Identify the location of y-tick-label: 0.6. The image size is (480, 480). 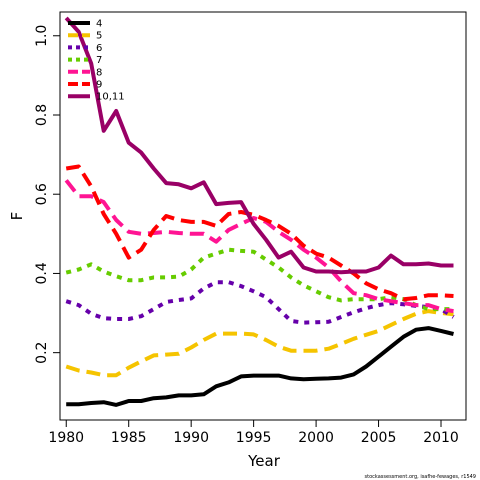
(42, 194).